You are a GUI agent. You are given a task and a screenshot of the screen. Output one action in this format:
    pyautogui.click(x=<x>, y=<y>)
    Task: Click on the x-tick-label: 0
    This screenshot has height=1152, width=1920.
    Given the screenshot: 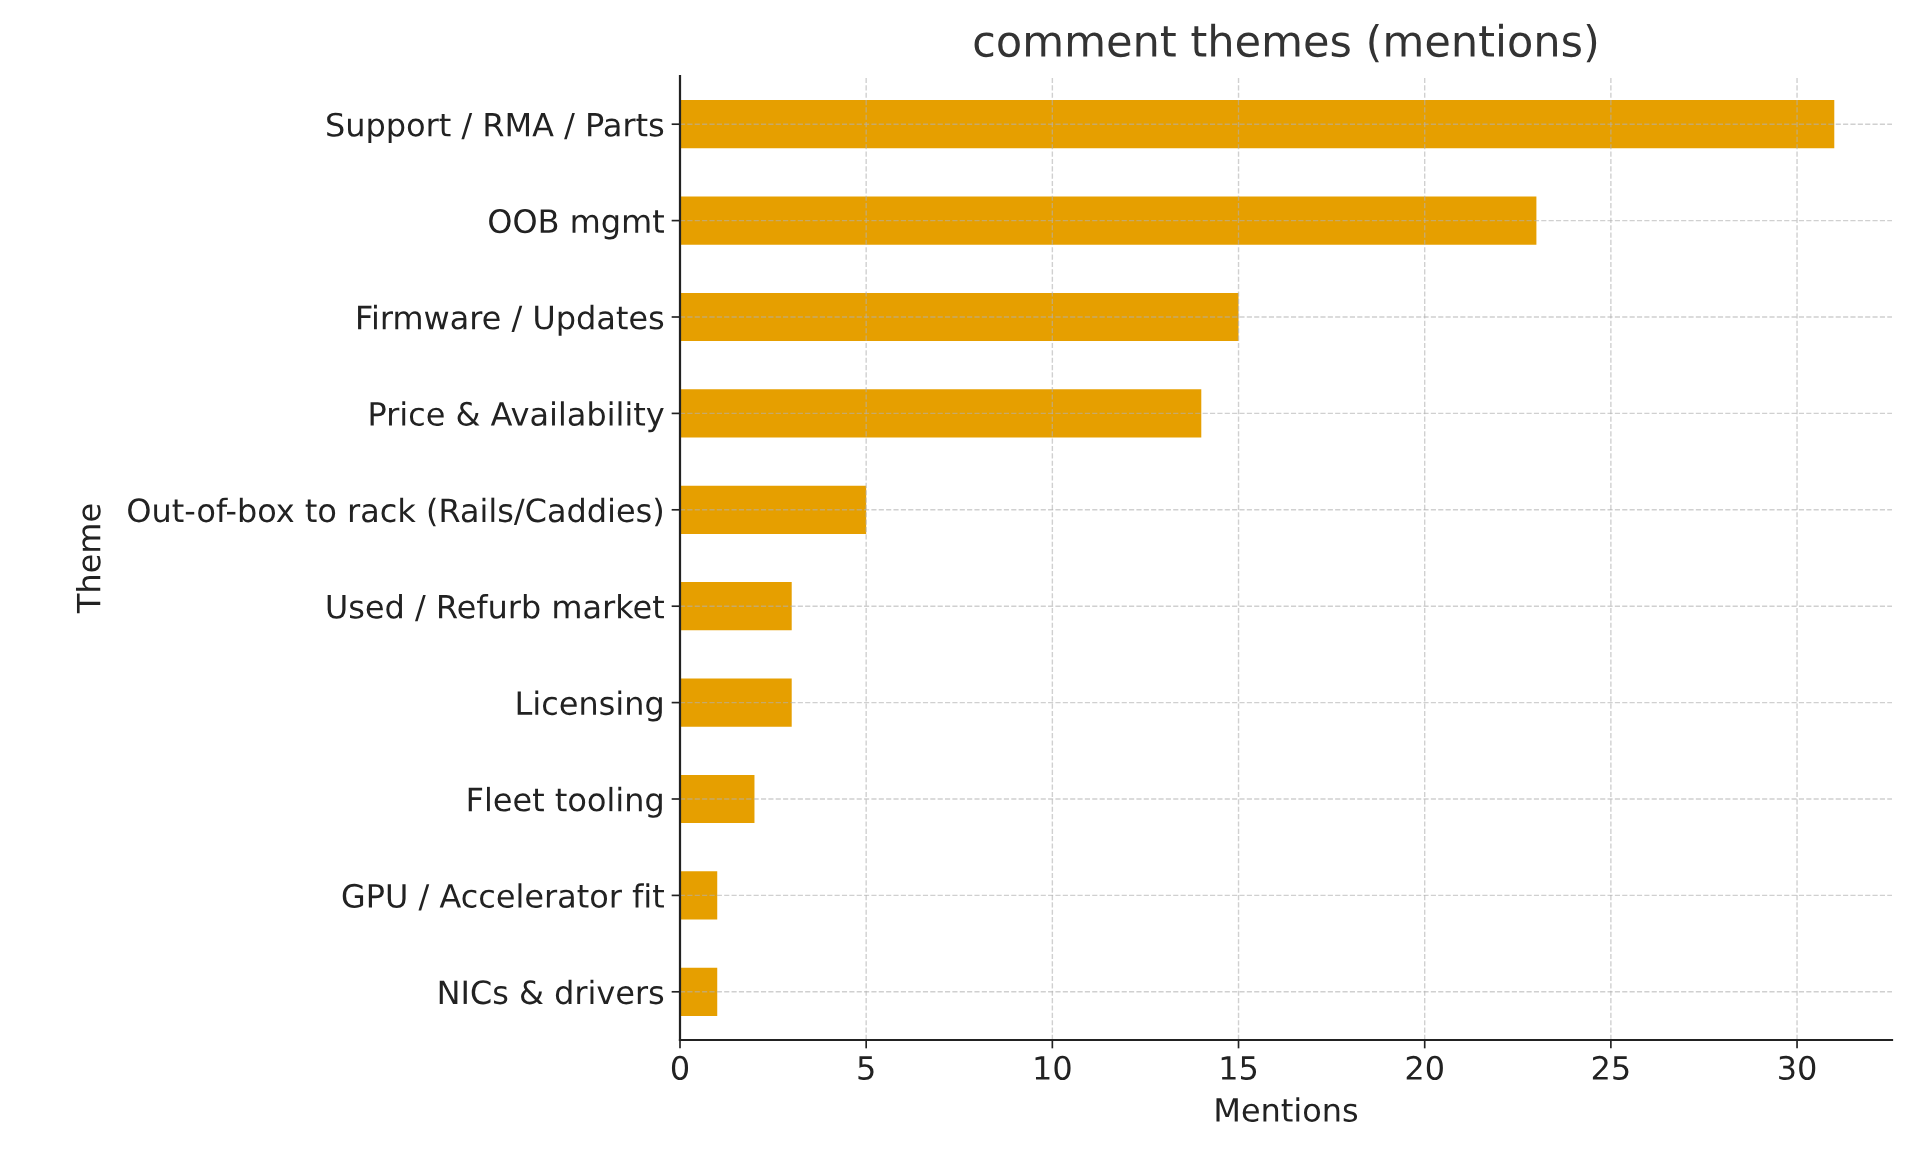 What is the action you would take?
    pyautogui.click(x=680, y=1067)
    